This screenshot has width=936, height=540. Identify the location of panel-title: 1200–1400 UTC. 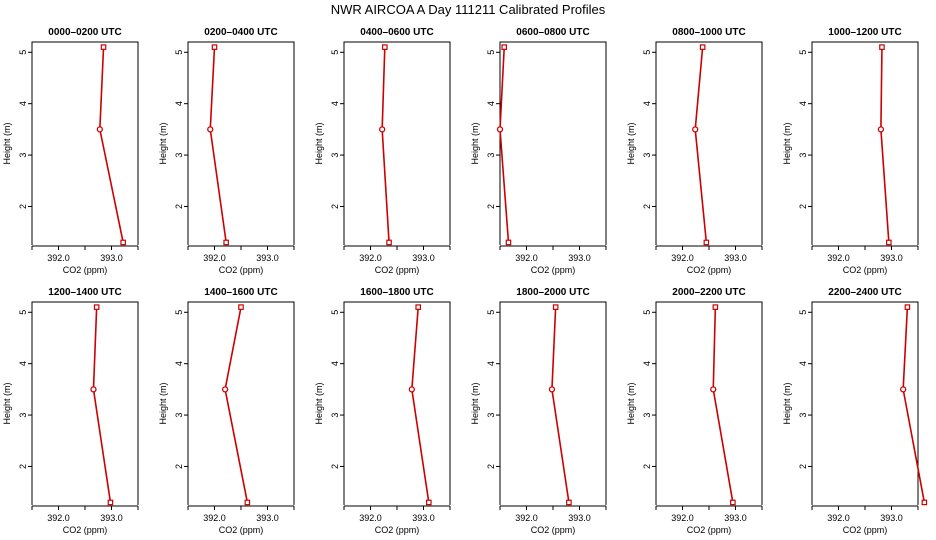
(84, 292).